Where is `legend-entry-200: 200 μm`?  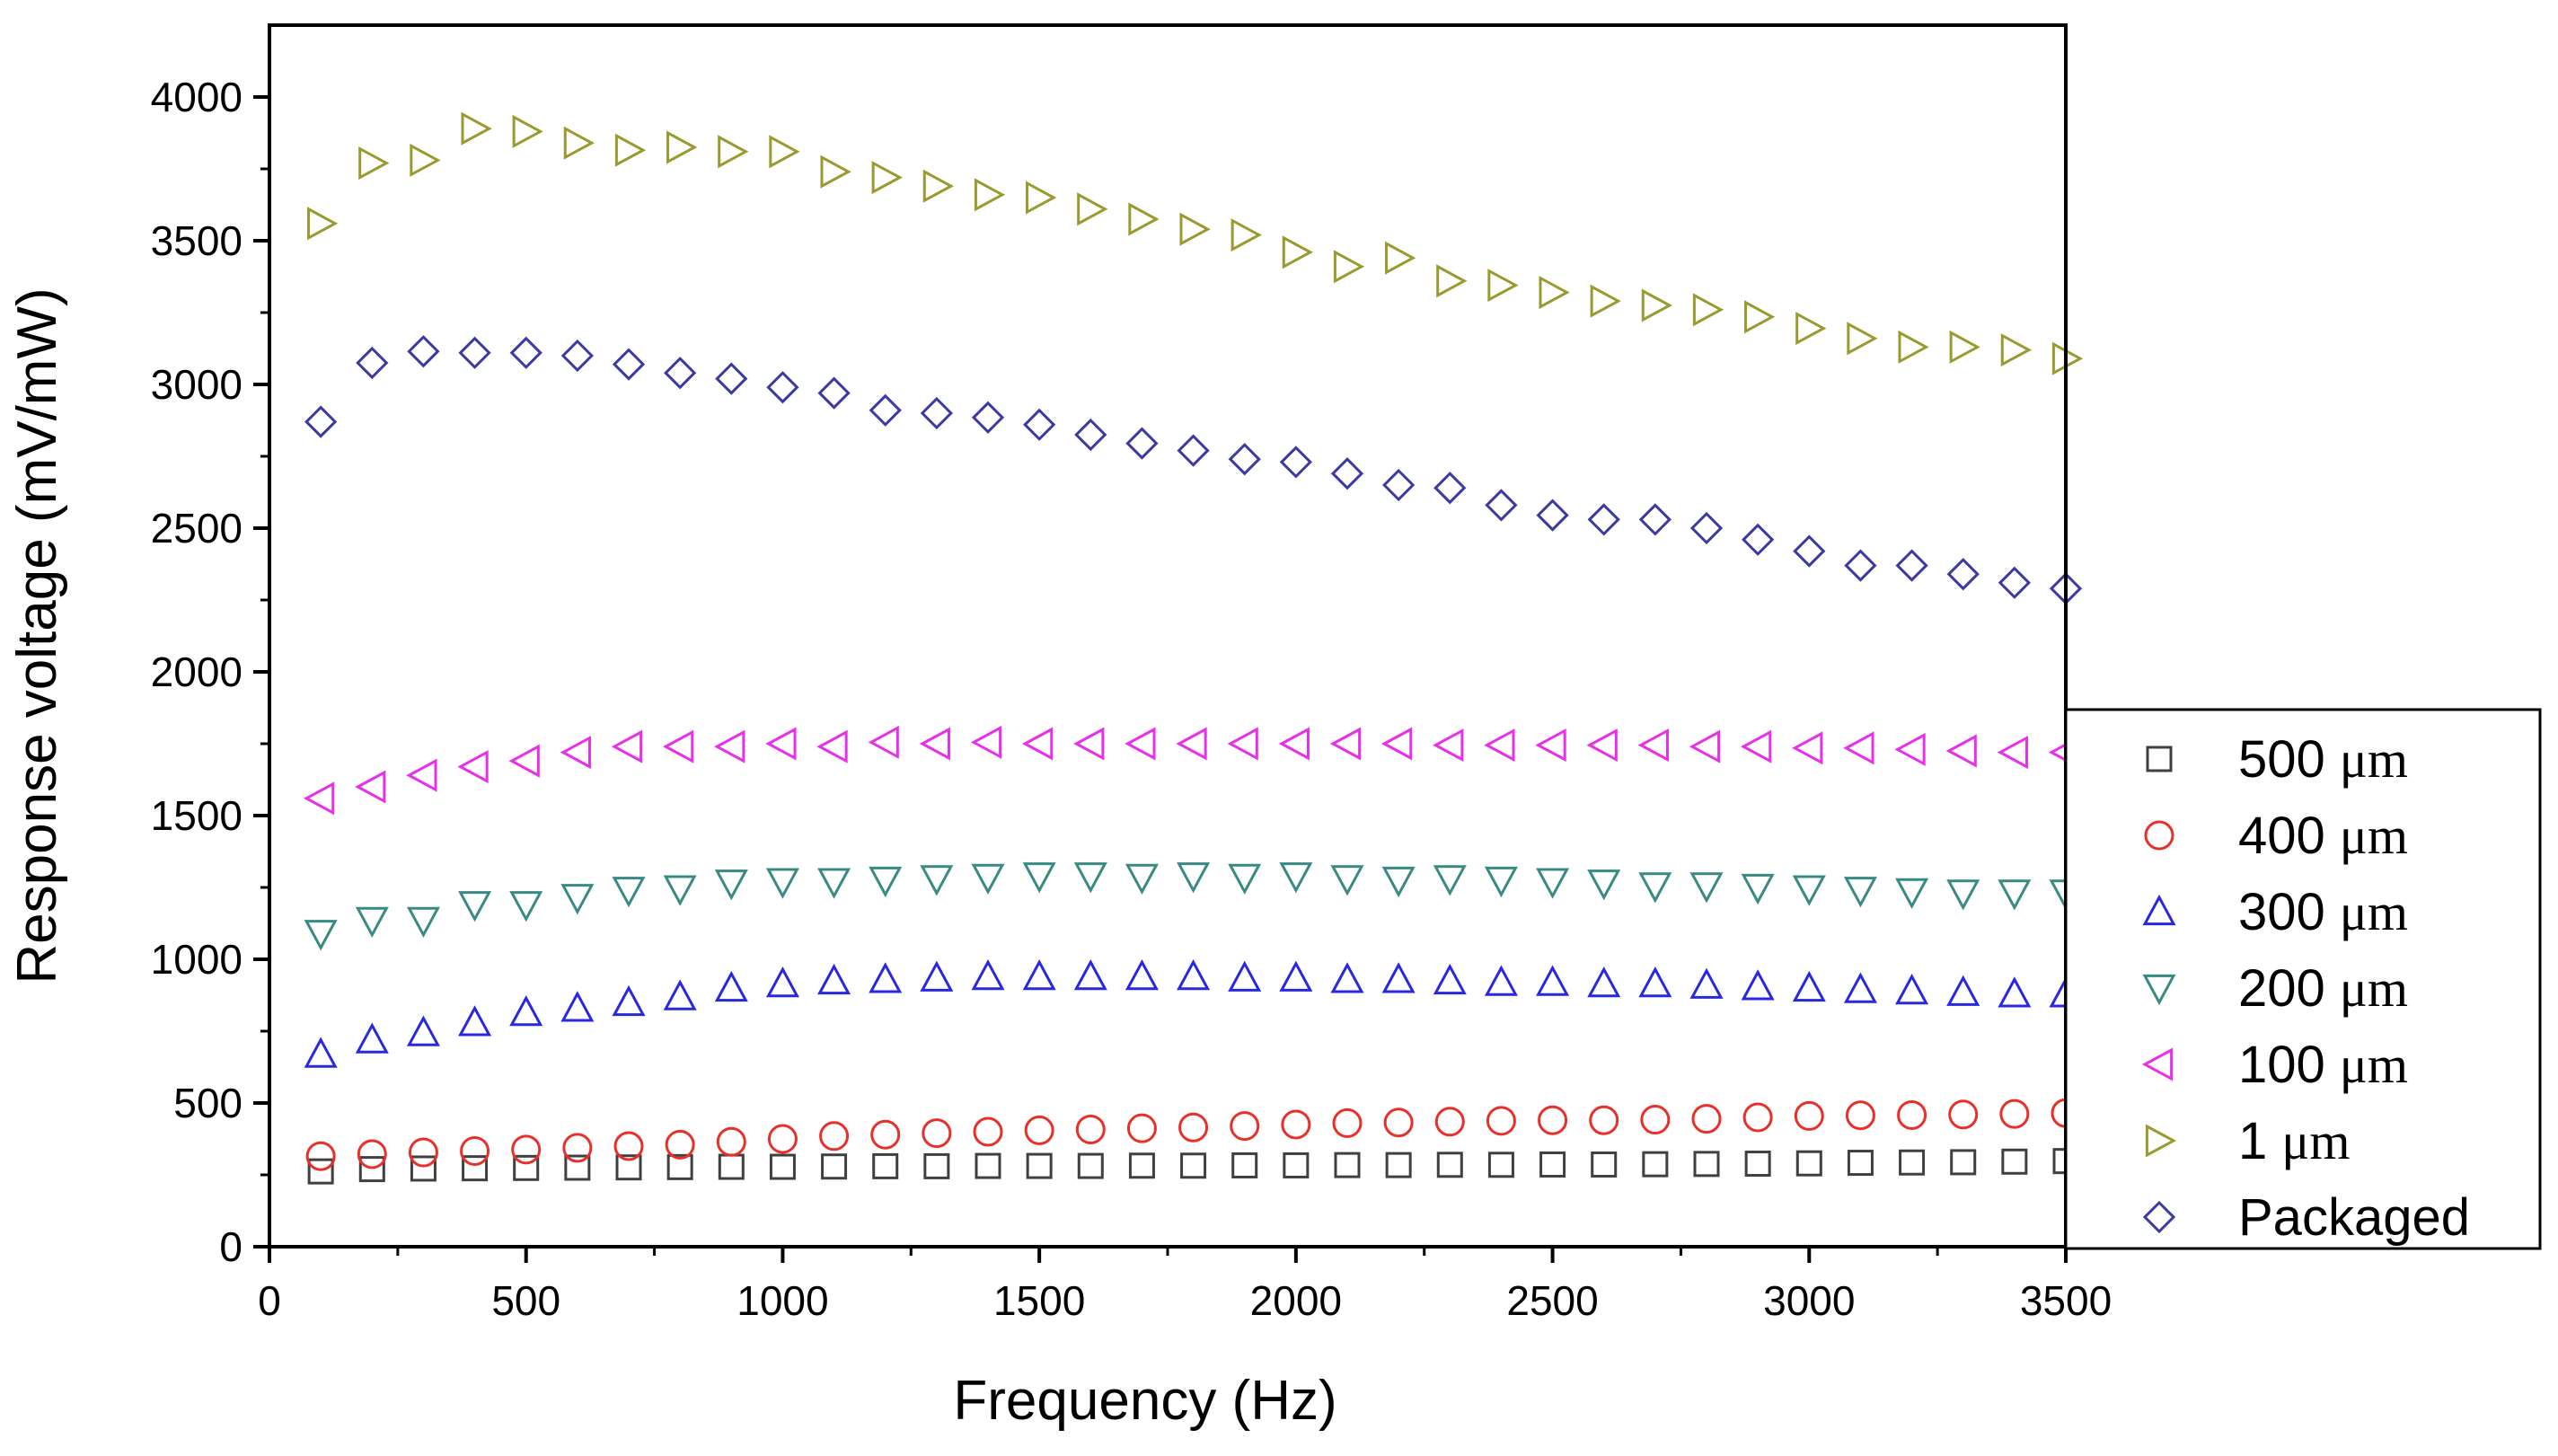 legend-entry-200: 200 μm is located at coordinates (2275, 989).